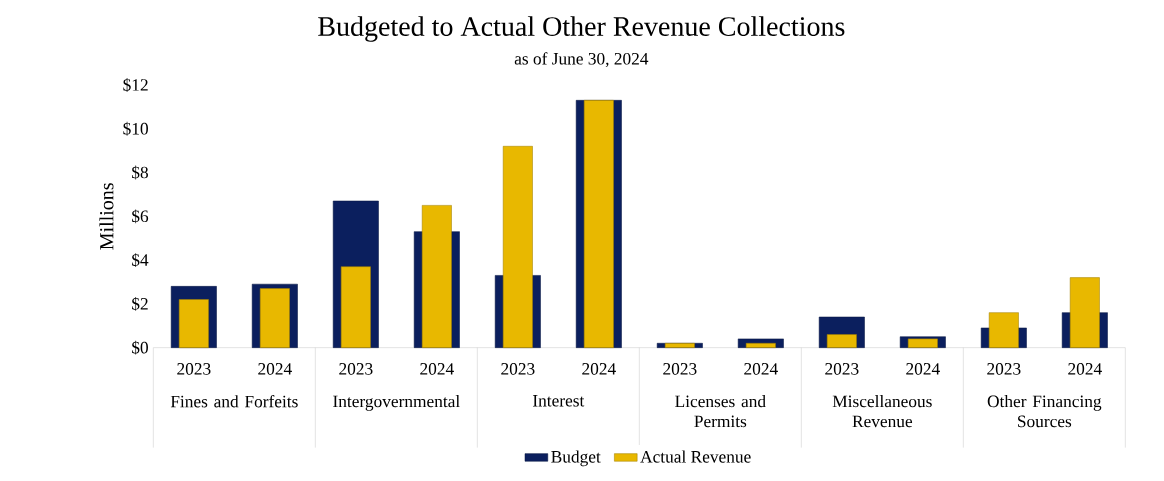  What do you see at coordinates (140, 172) in the screenshot?
I see `y-tick-label: $8` at bounding box center [140, 172].